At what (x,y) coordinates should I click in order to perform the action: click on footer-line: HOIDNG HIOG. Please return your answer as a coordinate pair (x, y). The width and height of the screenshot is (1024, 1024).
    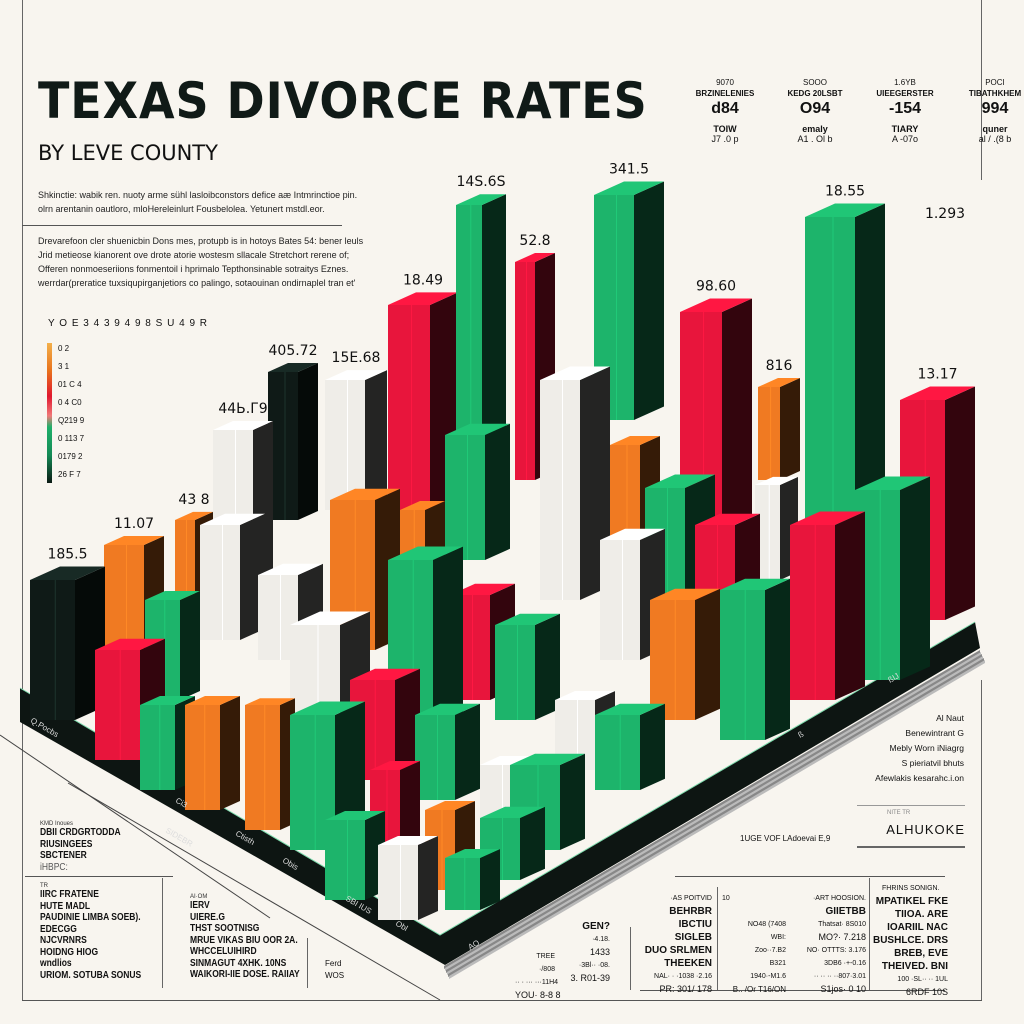
    Looking at the image, I should click on (69, 952).